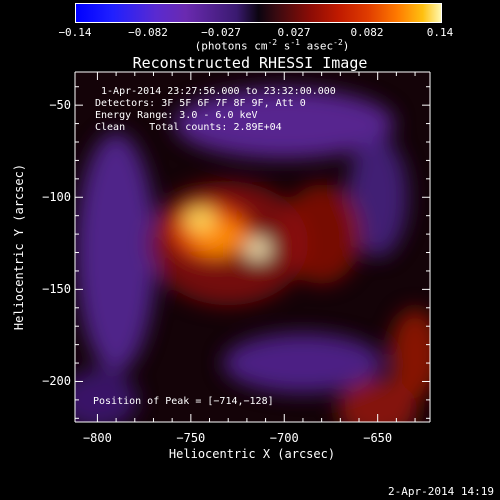 The image size is (500, 500). I want to click on x-tick-label: −650, so click(378, 438).